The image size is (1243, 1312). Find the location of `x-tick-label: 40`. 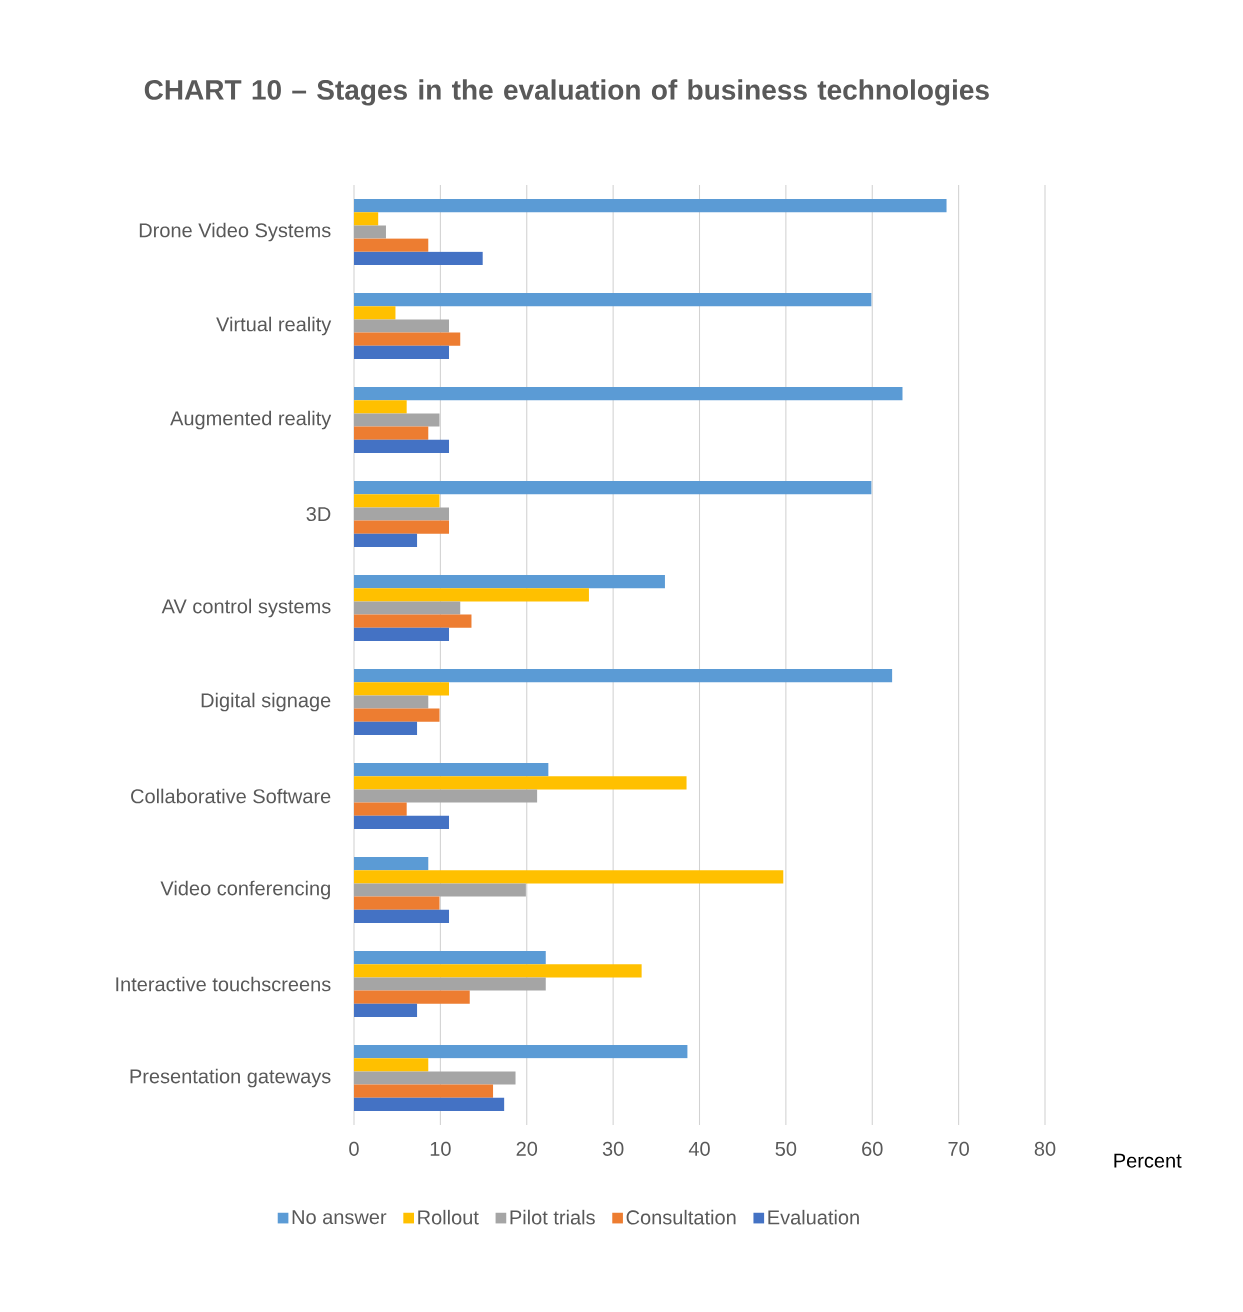

x-tick-label: 40 is located at coordinates (699, 1148).